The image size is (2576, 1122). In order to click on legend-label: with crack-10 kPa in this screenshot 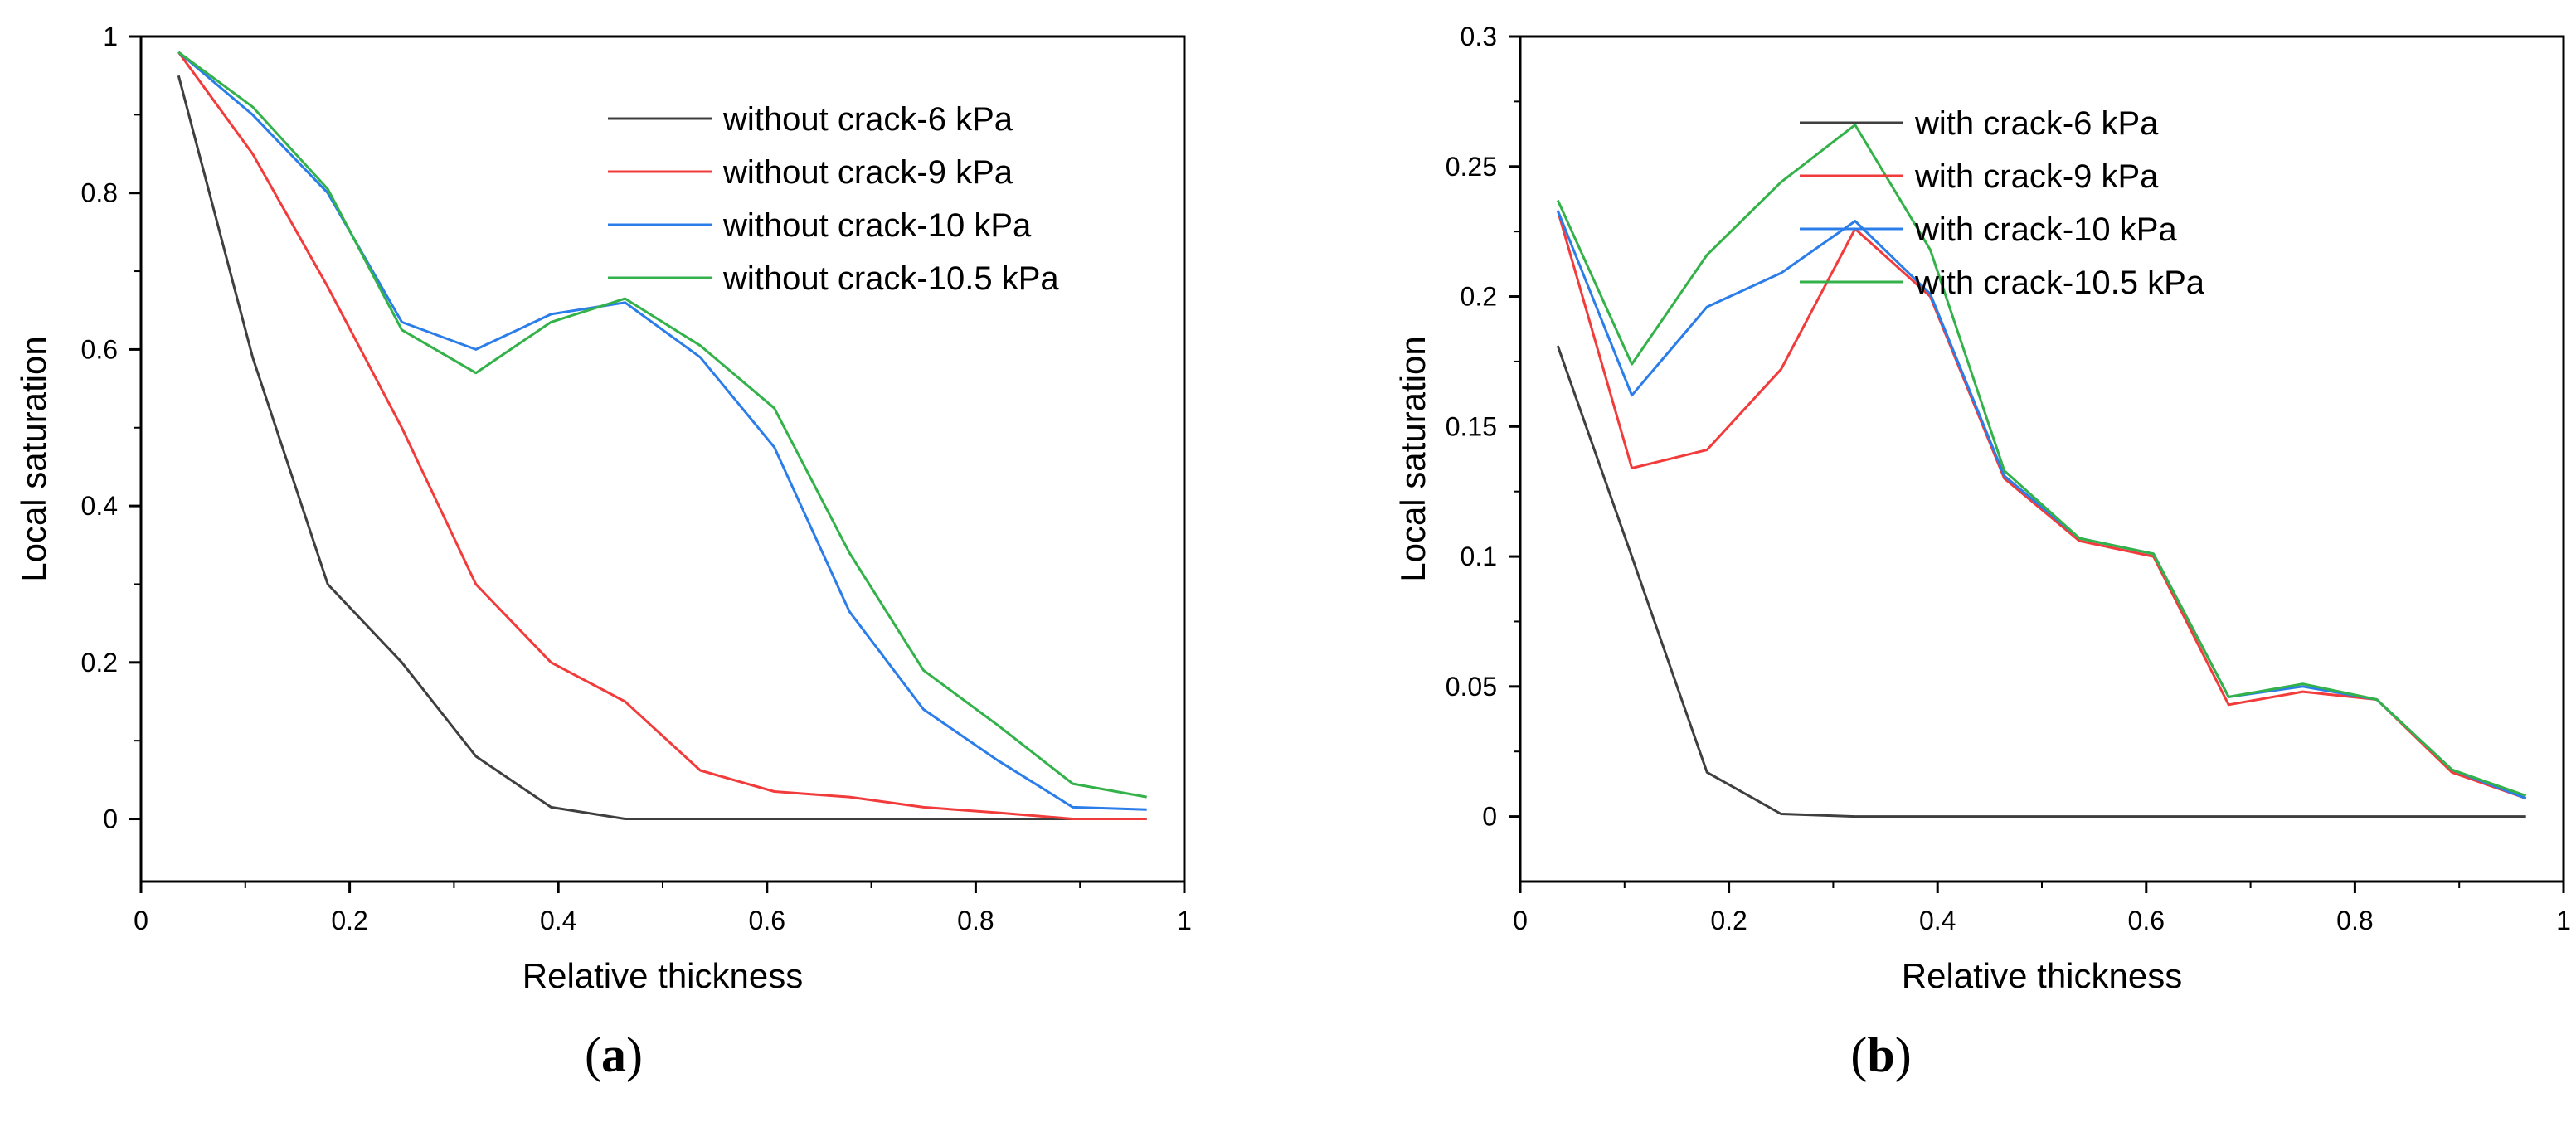, I will do `click(2045, 229)`.